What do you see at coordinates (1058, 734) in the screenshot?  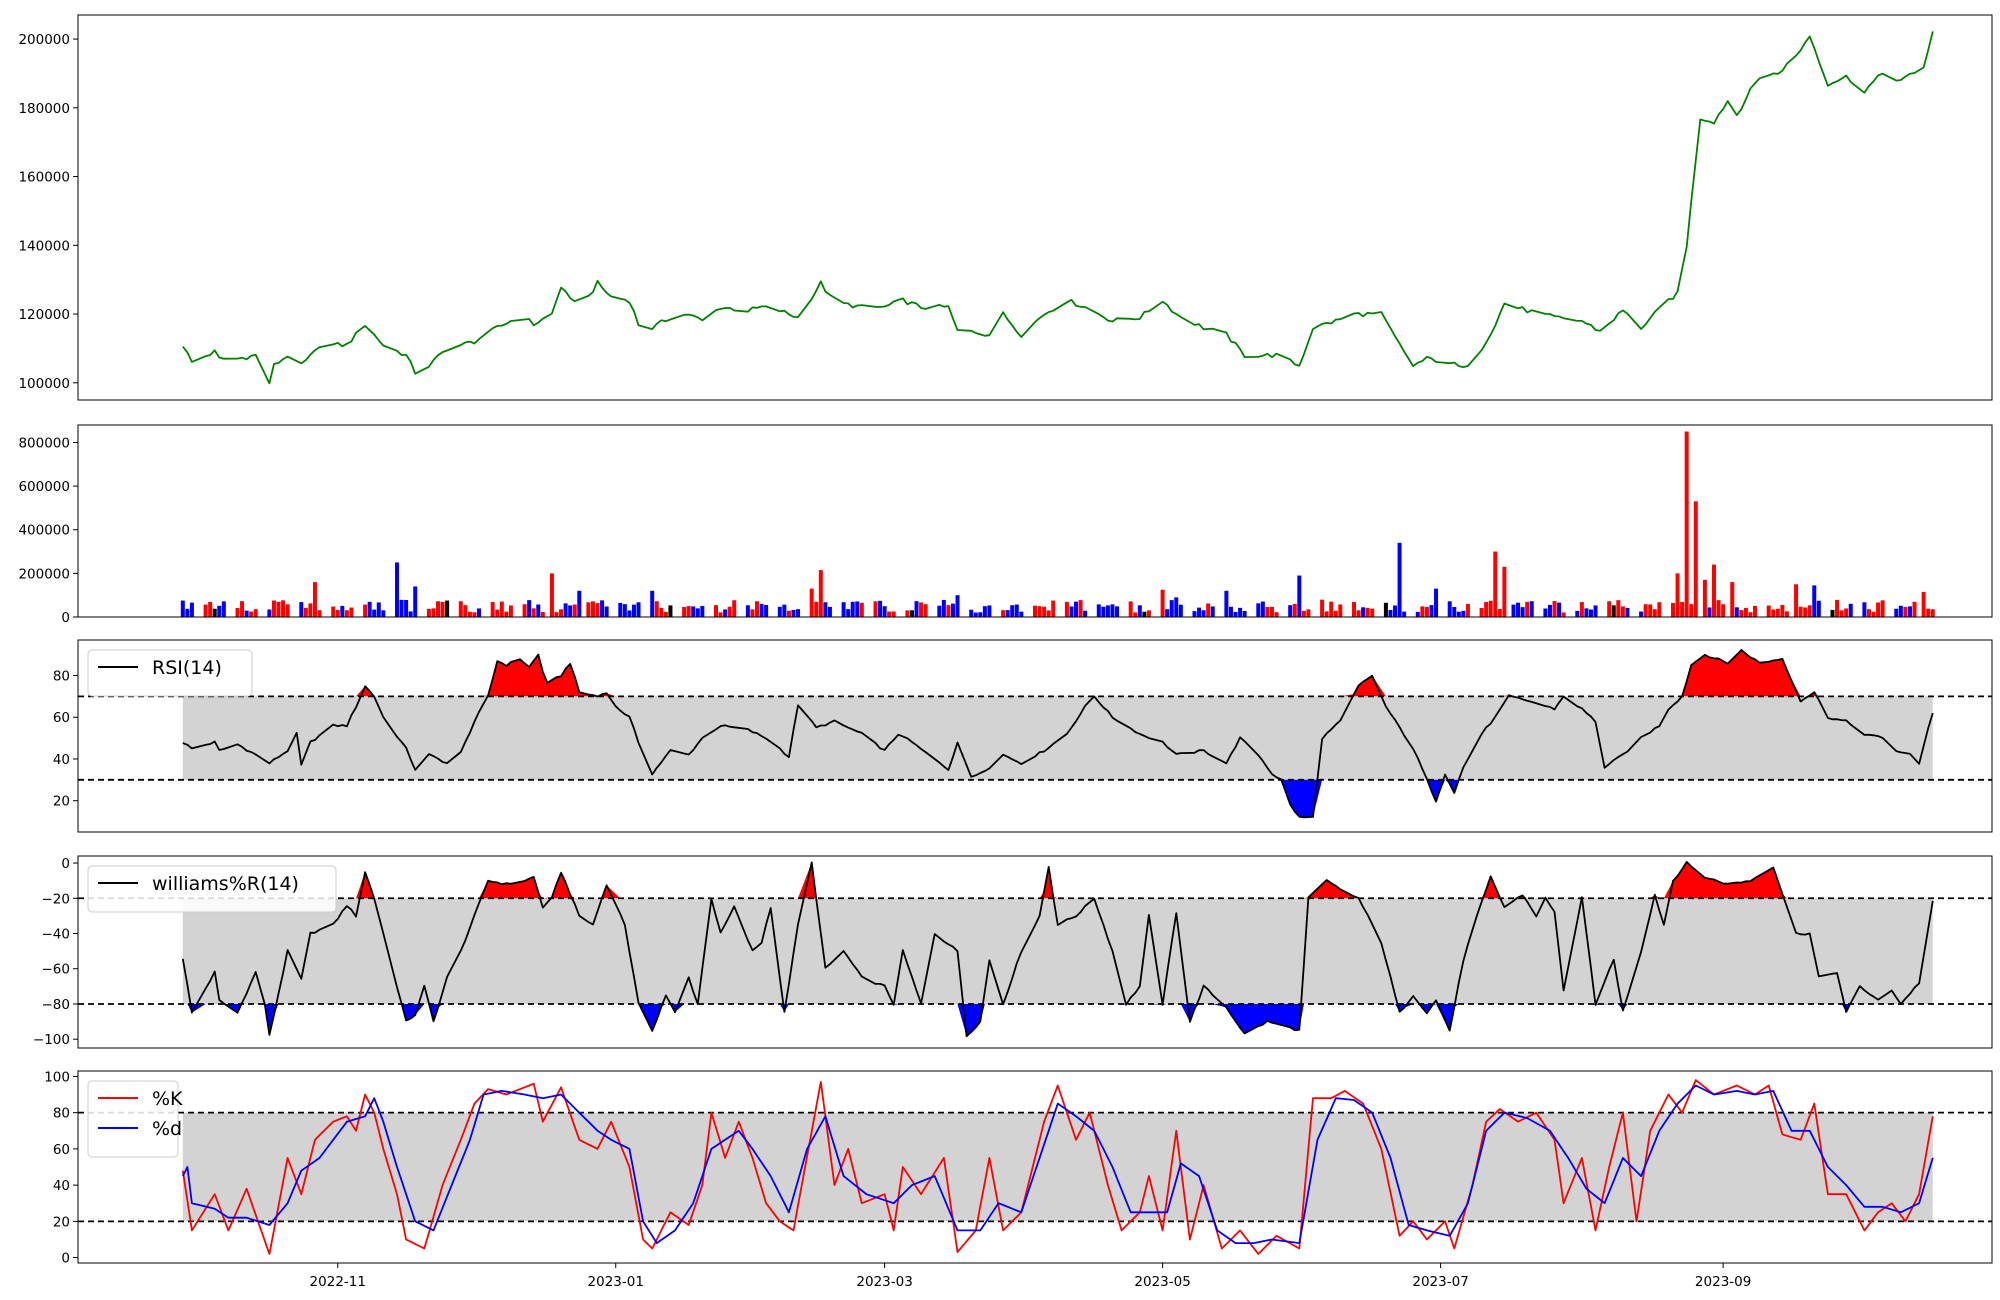 I see `rsi-series-line` at bounding box center [1058, 734].